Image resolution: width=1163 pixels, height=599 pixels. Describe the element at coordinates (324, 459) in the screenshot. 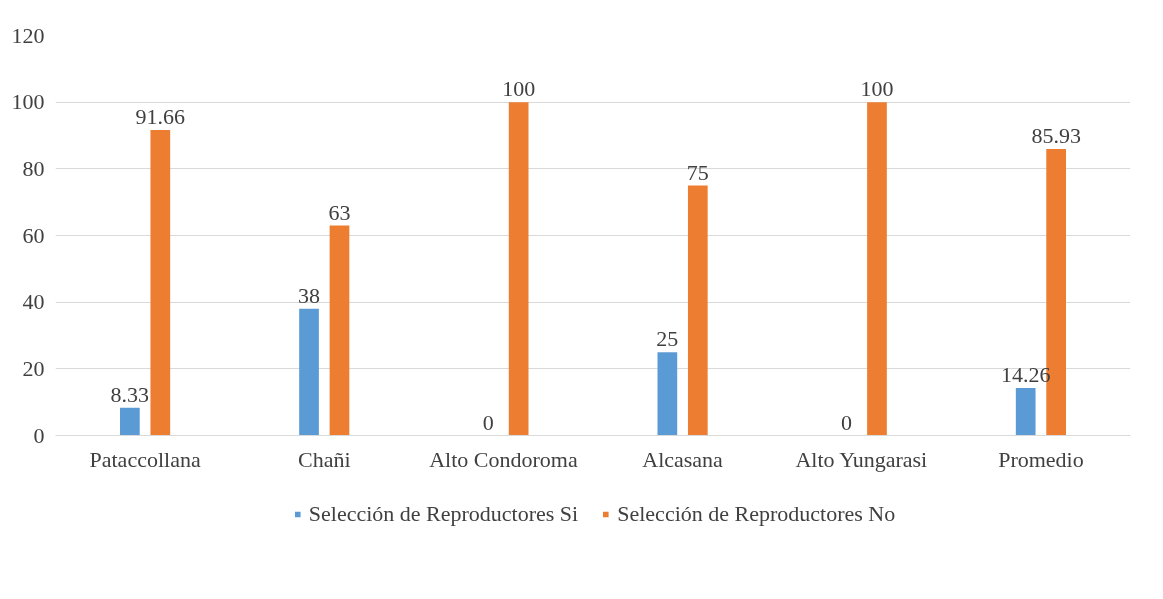

I see `x-tick-label: Chañi` at that location.